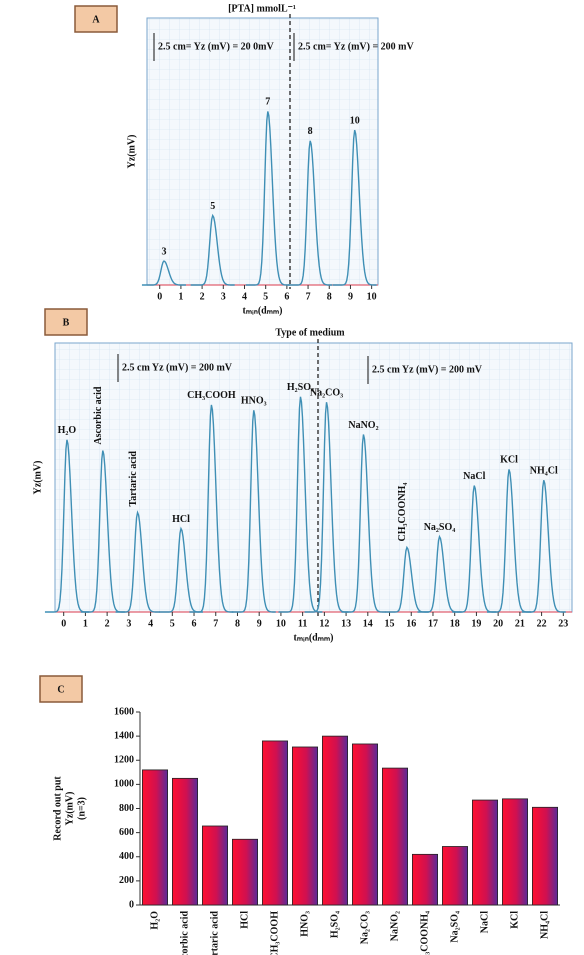 The width and height of the screenshot is (584, 955). I want to click on peak-label: HCl, so click(181, 519).